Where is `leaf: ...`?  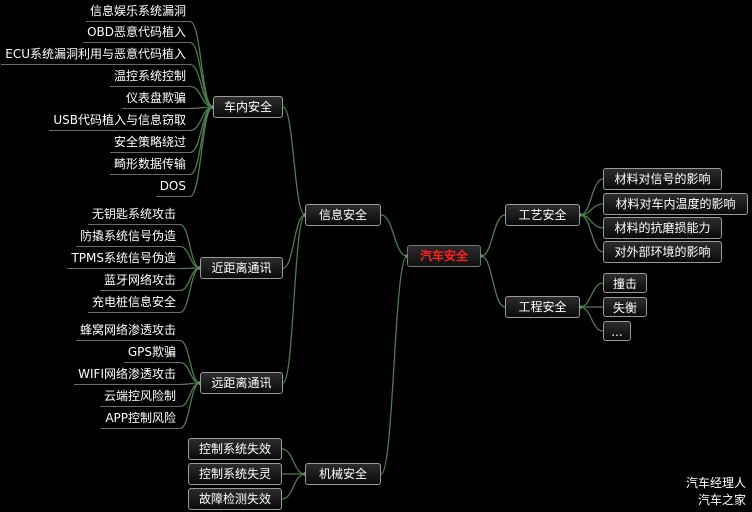
leaf: ... is located at coordinates (617, 331).